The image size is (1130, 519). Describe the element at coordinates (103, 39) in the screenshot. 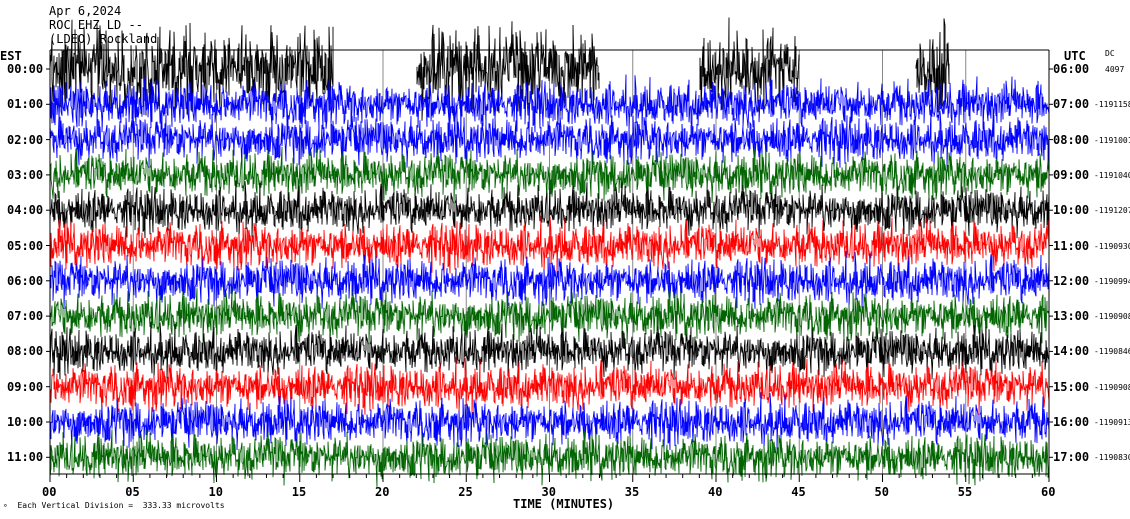

I see `header-network: (LDEO) Rockland` at that location.